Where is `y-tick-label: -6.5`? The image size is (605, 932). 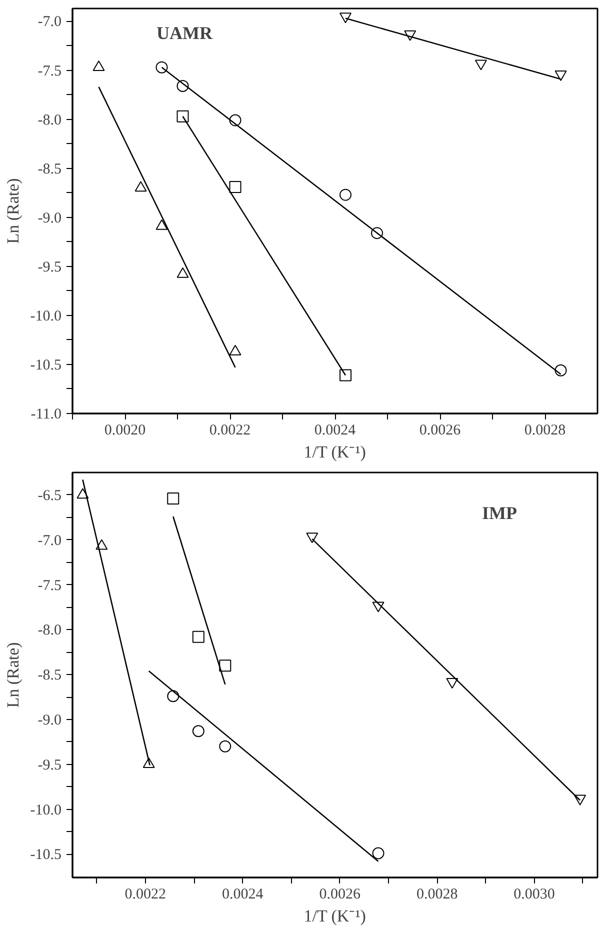 y-tick-label: -6.5 is located at coordinates (50, 496).